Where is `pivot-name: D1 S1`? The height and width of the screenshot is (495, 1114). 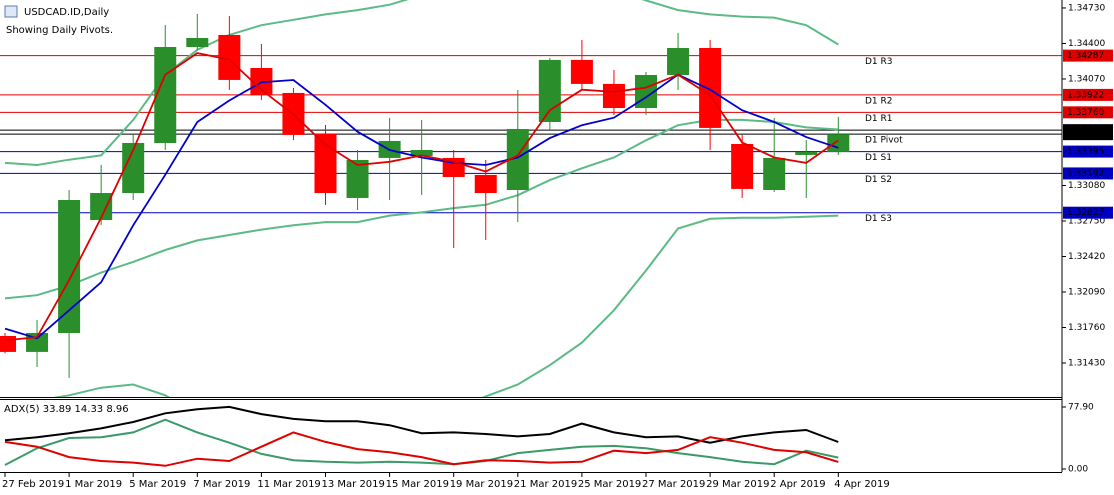 pivot-name: D1 S1 is located at coordinates (878, 158).